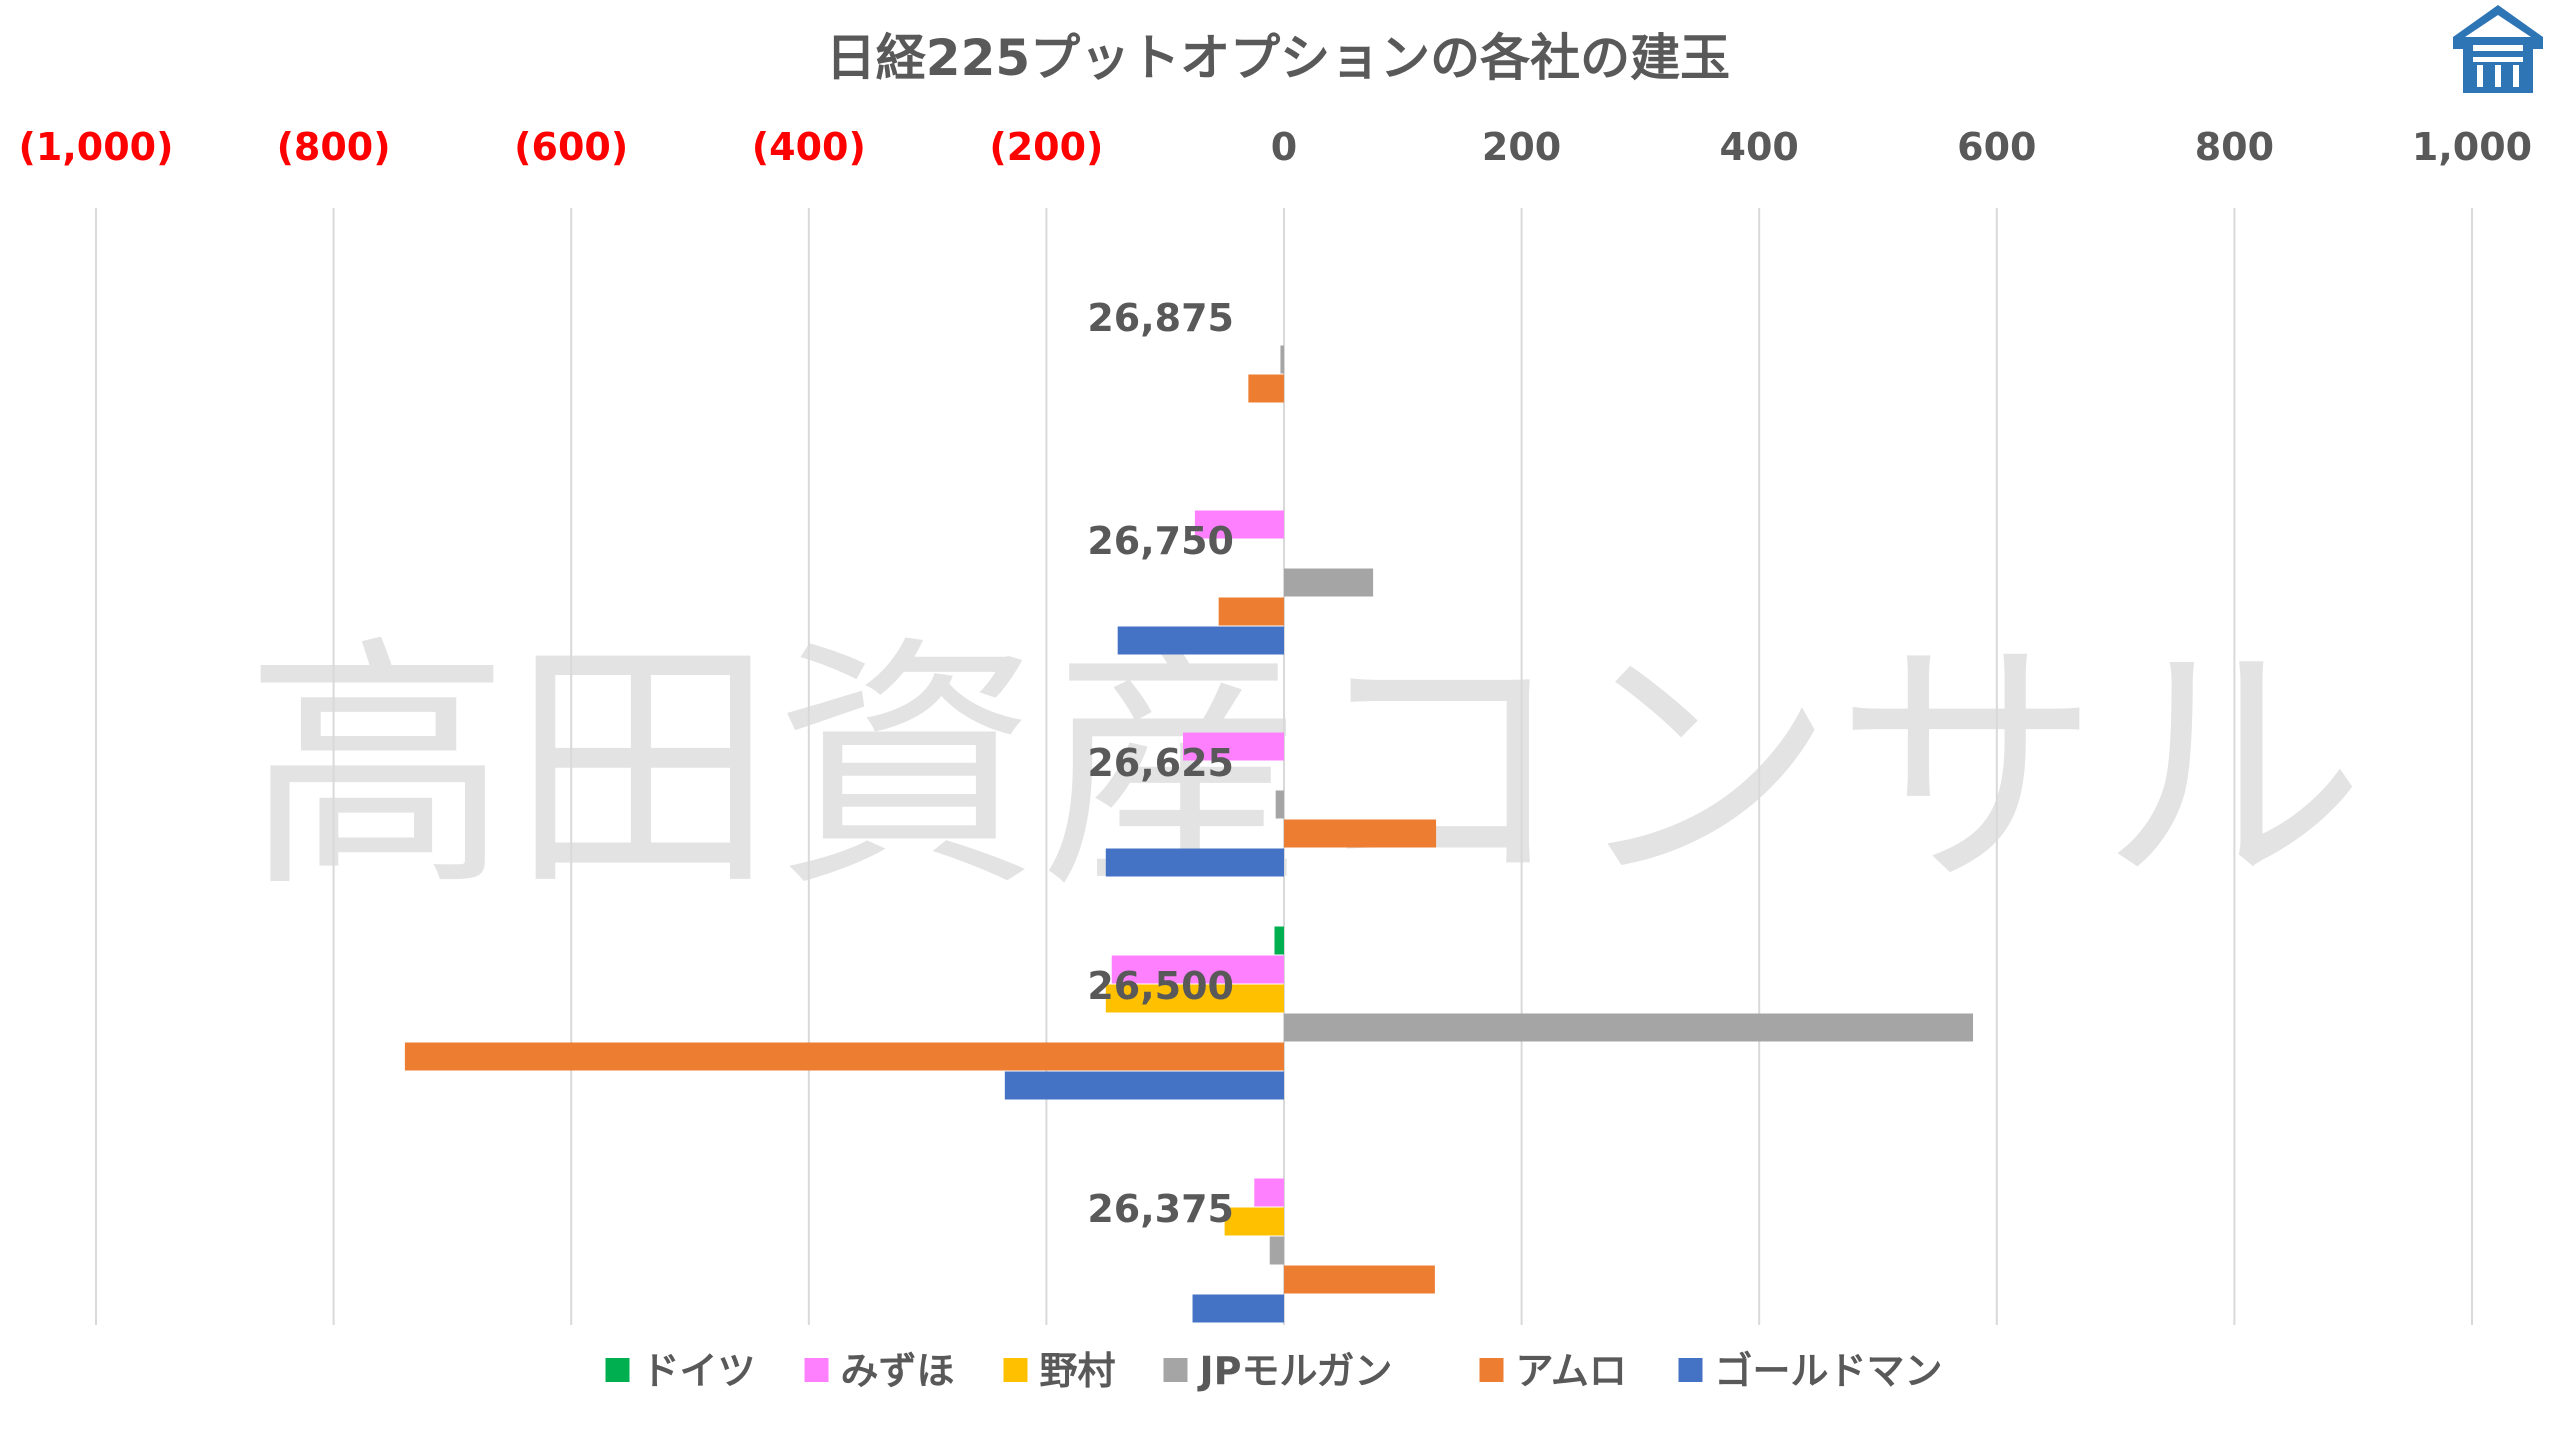  What do you see at coordinates (1276, 1250) in the screenshot?
I see `bar-JPモルガン-26,375` at bounding box center [1276, 1250].